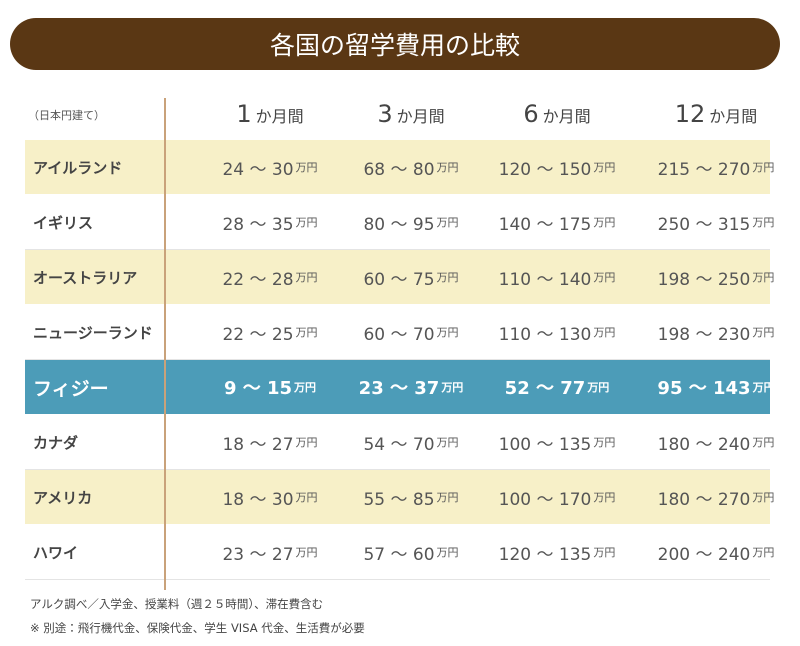 Image resolution: width=800 pixels, height=646 pixels. I want to click on unit-note: （日本円建て）, so click(66, 115).